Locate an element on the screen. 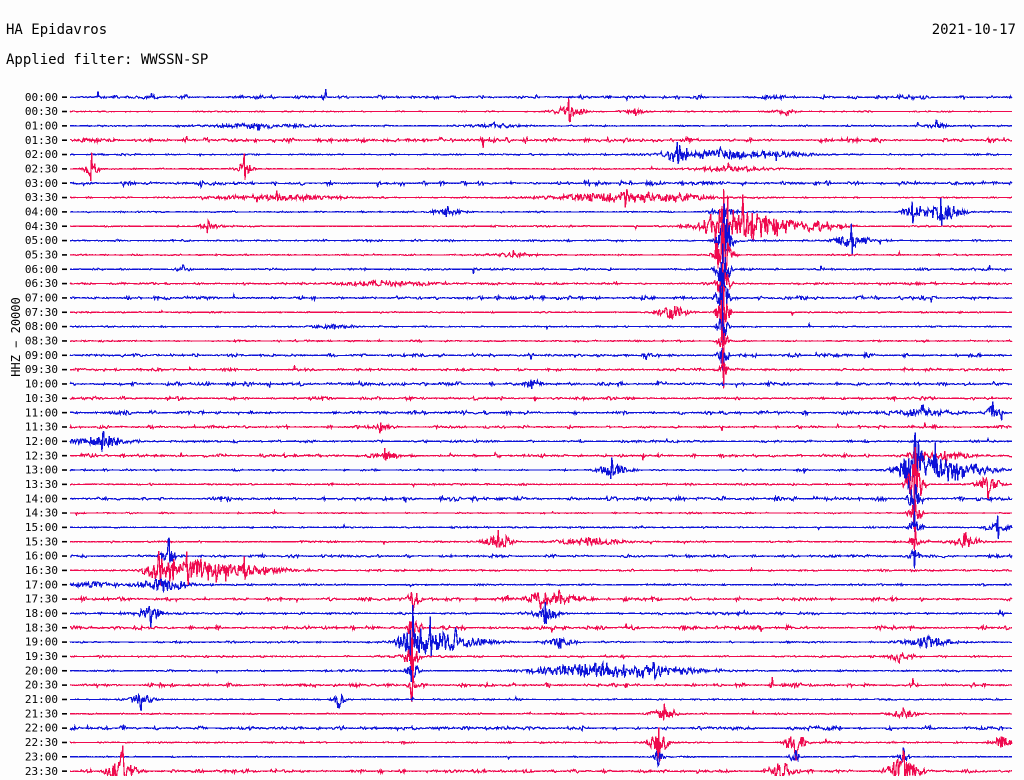 The height and width of the screenshot is (780, 1024). trace-row: 04:30 is located at coordinates (519, 226).